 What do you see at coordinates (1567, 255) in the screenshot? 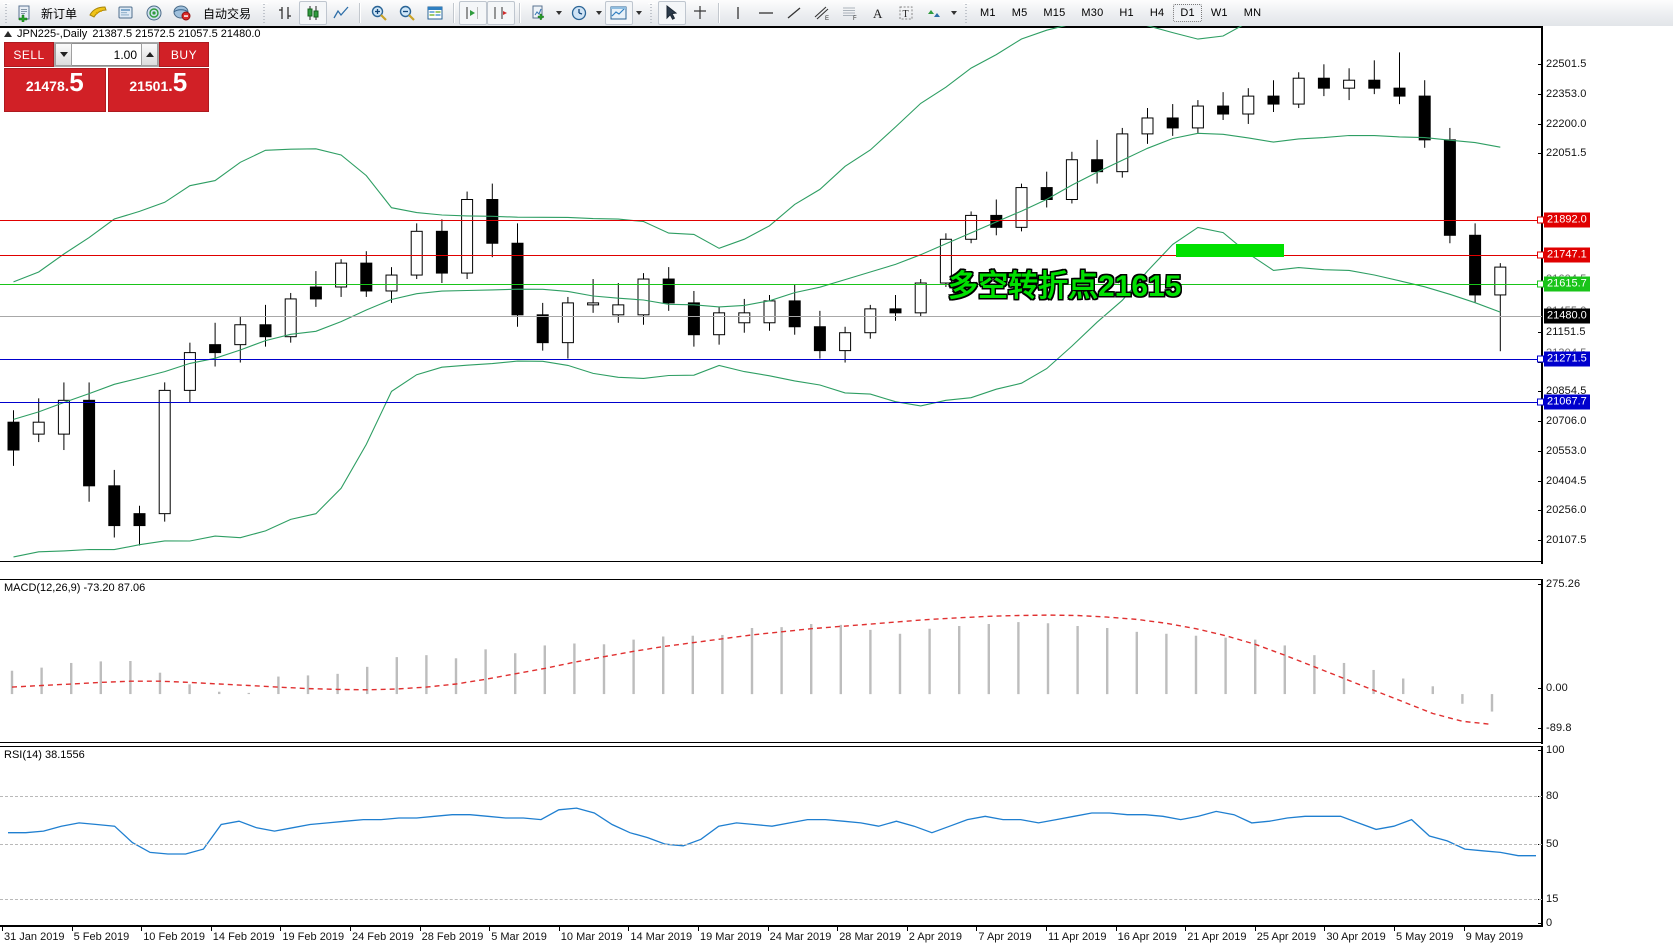
I see `price-badge-resistance-2: 21747.1` at bounding box center [1567, 255].